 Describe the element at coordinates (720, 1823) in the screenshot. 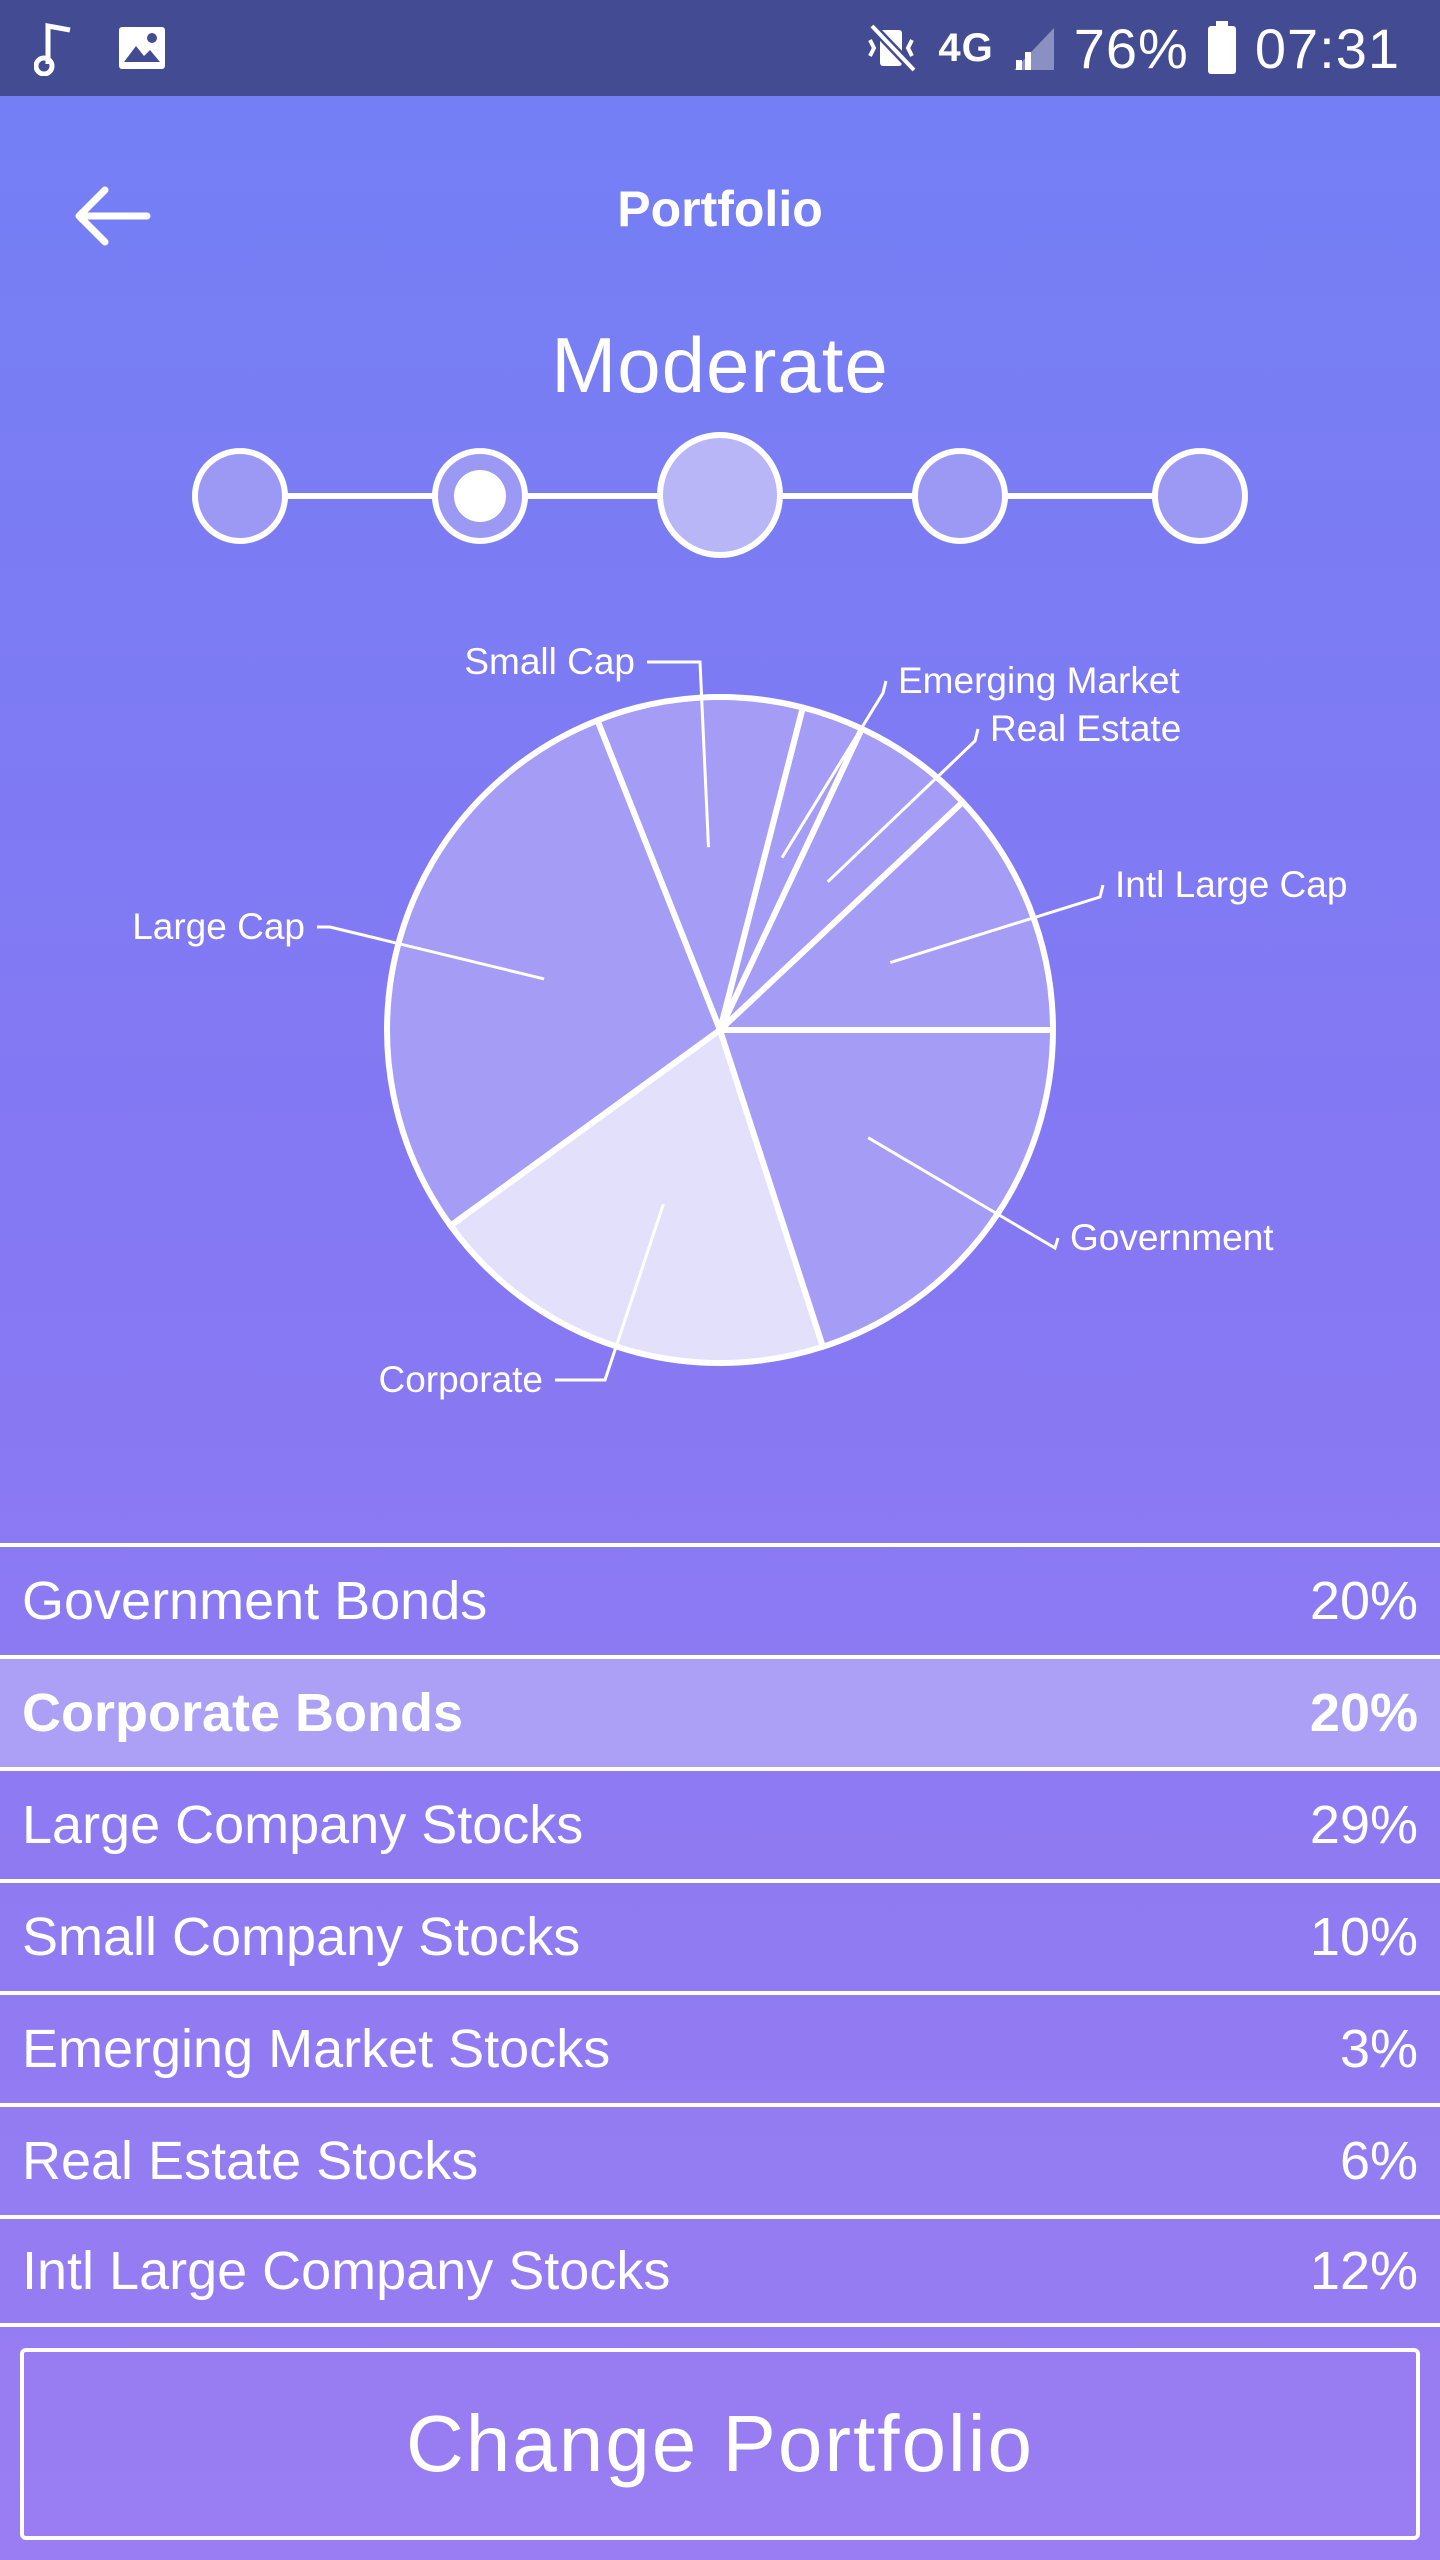

I see `allocation-row-large-company-stocks: Large Company Stocks 29%` at that location.